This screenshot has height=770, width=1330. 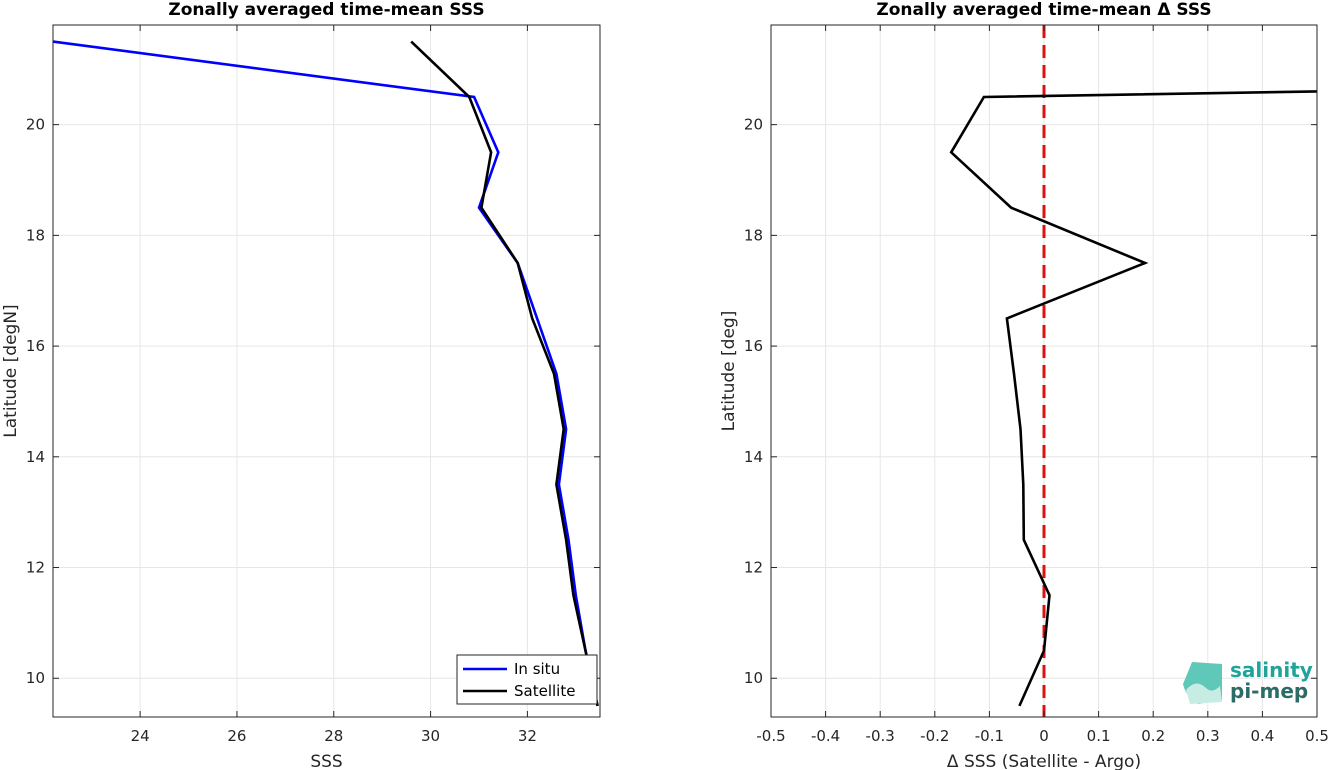 I want to click on logo-wave-icon, so click(x=1204, y=693).